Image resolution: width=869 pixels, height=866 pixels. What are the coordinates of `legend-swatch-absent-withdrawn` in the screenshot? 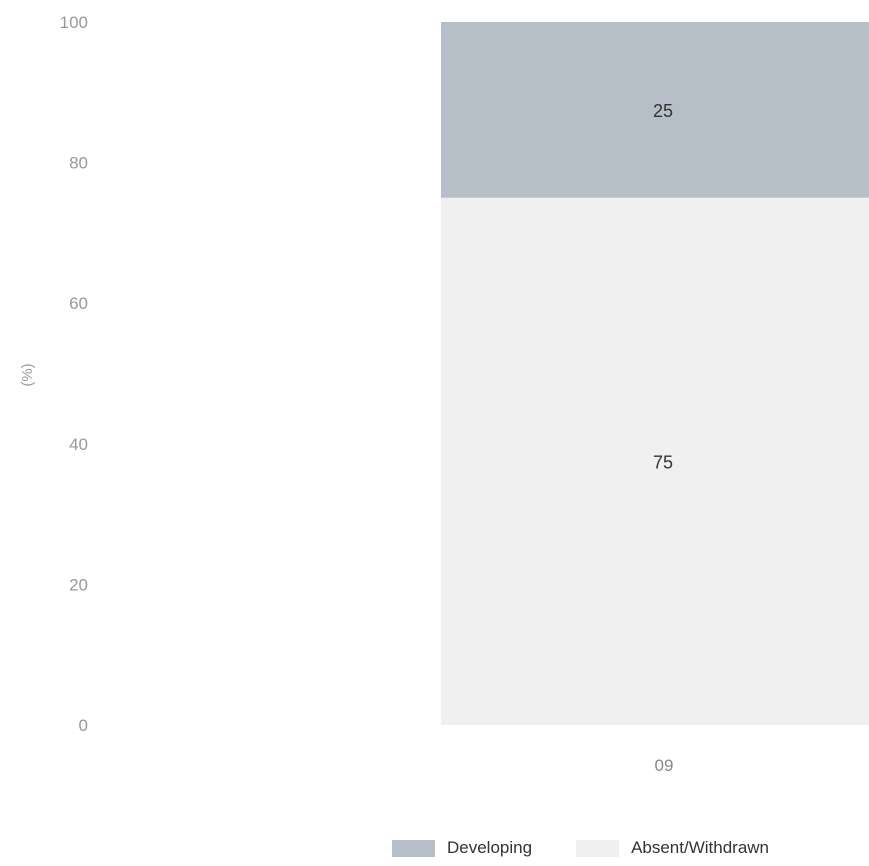 It's located at (598, 848).